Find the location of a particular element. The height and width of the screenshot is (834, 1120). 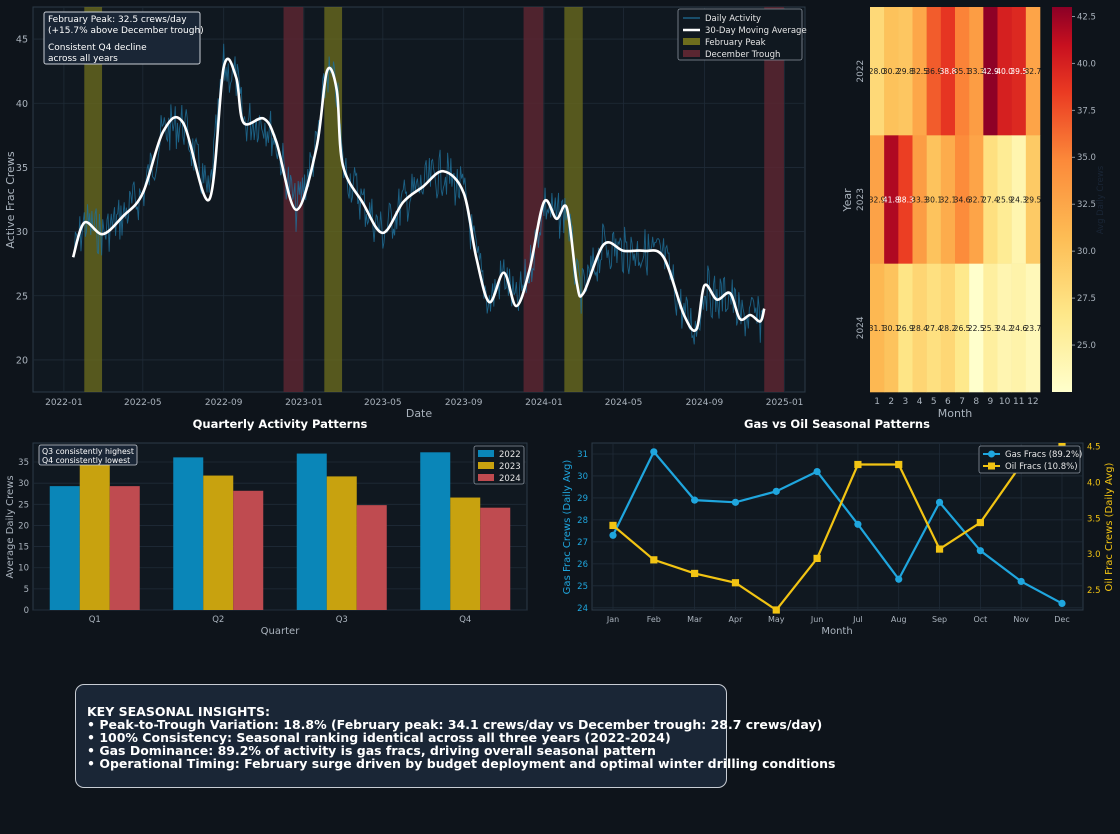

y-tick-label: 25 is located at coordinates (23, 505).